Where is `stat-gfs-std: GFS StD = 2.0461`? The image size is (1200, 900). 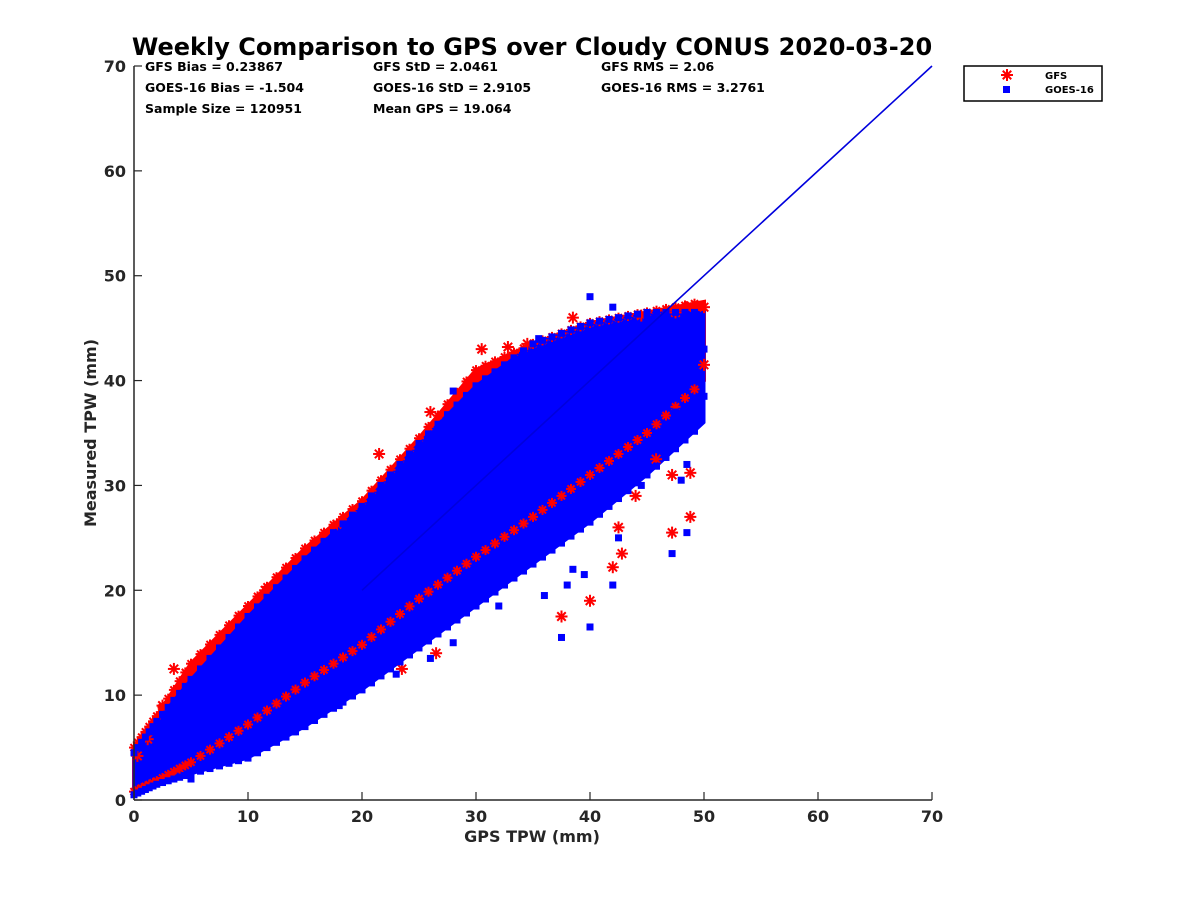 stat-gfs-std: GFS StD = 2.0461 is located at coordinates (435, 66).